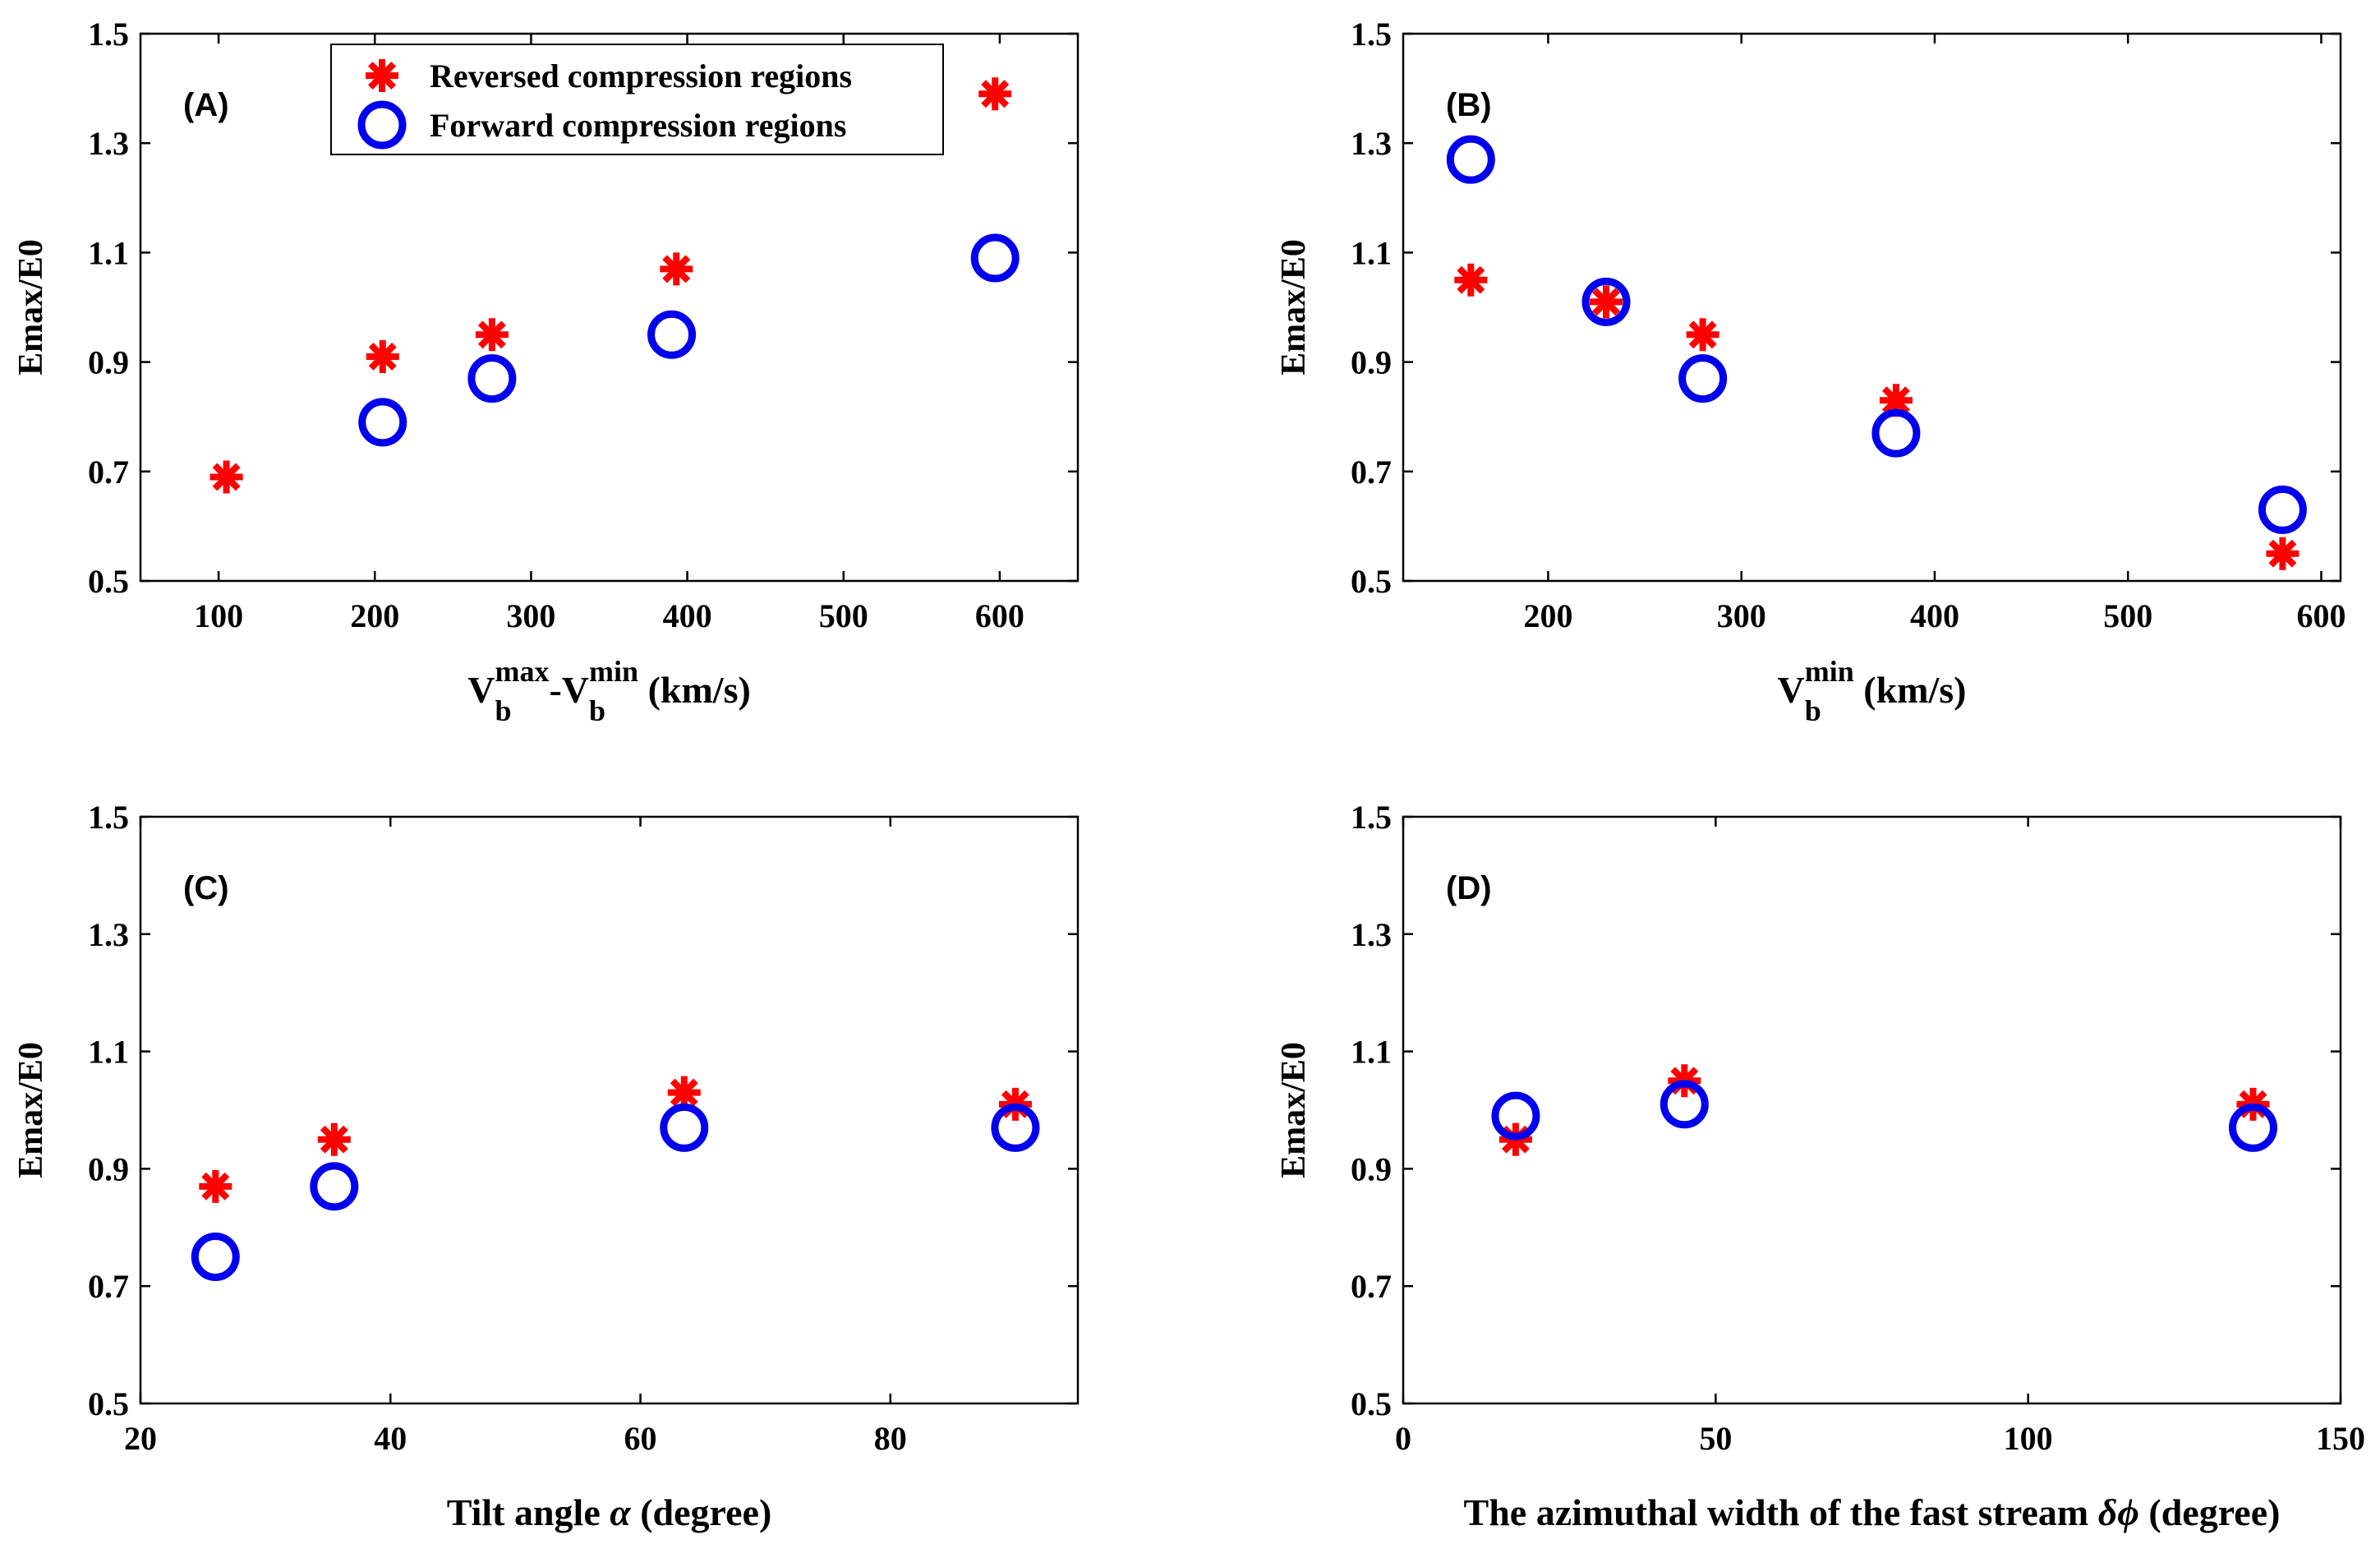  Describe the element at coordinates (621, 1512) in the screenshot. I see `x-axis-label-part: α` at that location.